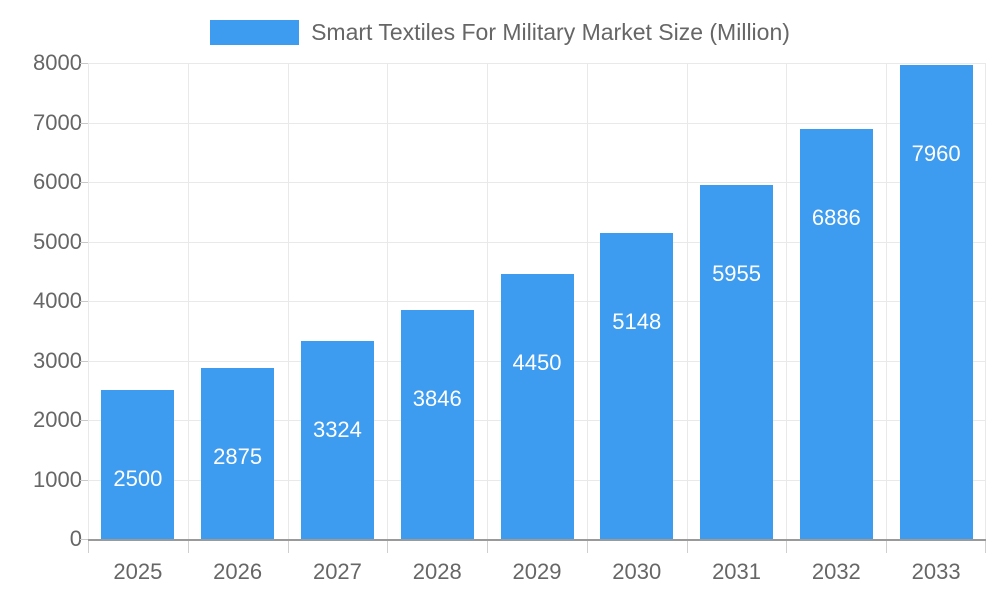 This screenshot has height=600, width=1000. I want to click on y-axis-tick-label: 2000, so click(57, 419).